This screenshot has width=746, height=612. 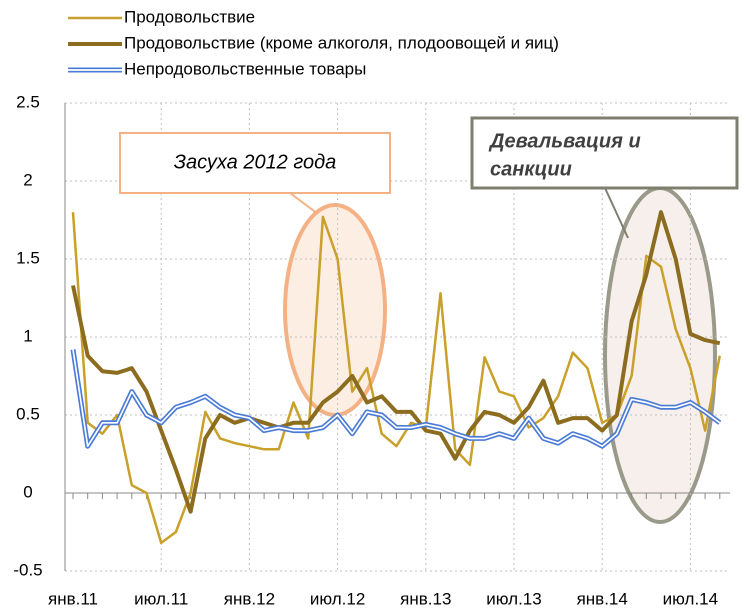 I want to click on y-tick-label: 0, so click(x=27, y=491).